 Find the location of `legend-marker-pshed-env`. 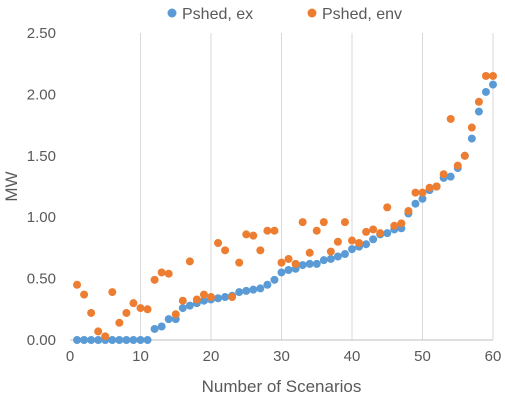

legend-marker-pshed-env is located at coordinates (312, 13).